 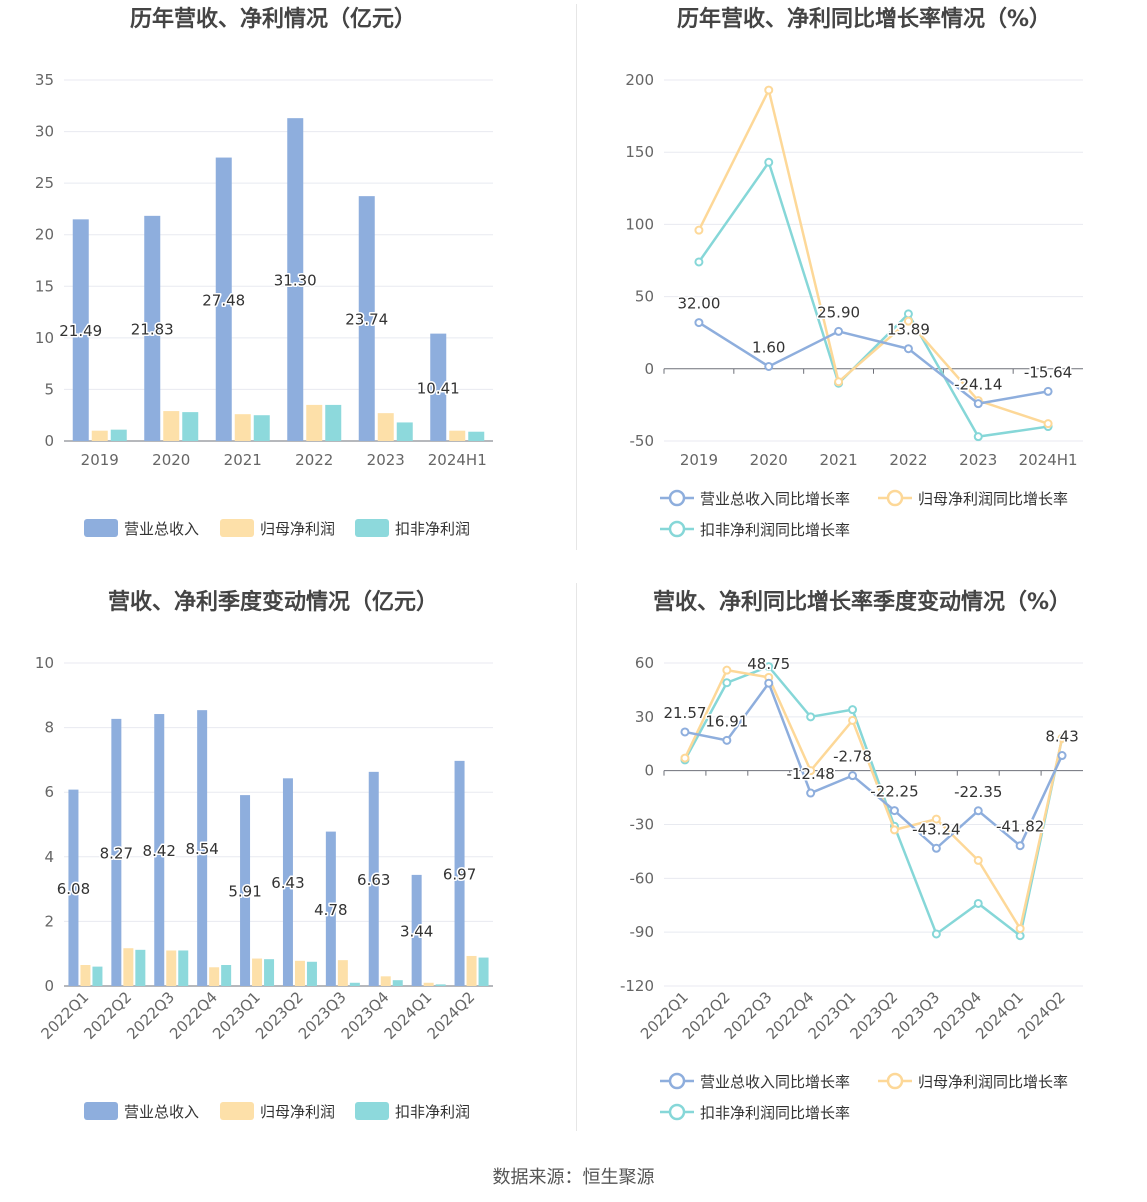 I want to click on line-data-label: 32.00, so click(x=698, y=304).